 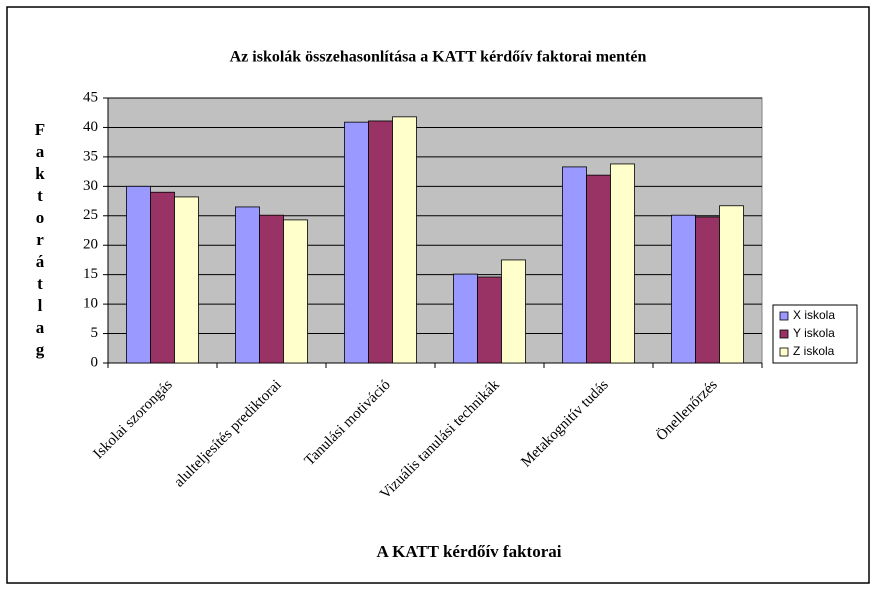 What do you see at coordinates (90, 304) in the screenshot?
I see `y-tick-label: 10` at bounding box center [90, 304].